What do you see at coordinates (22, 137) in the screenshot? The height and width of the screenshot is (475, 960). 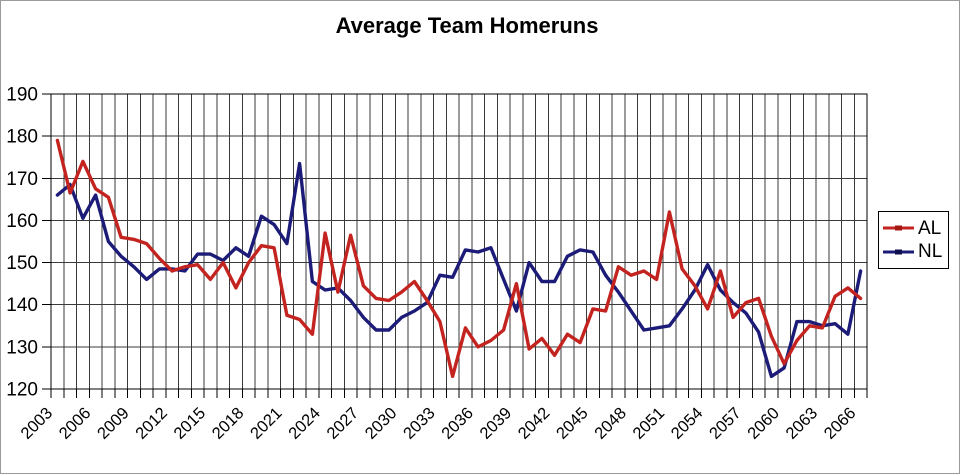 I see `y-tick-label: 180` at bounding box center [22, 137].